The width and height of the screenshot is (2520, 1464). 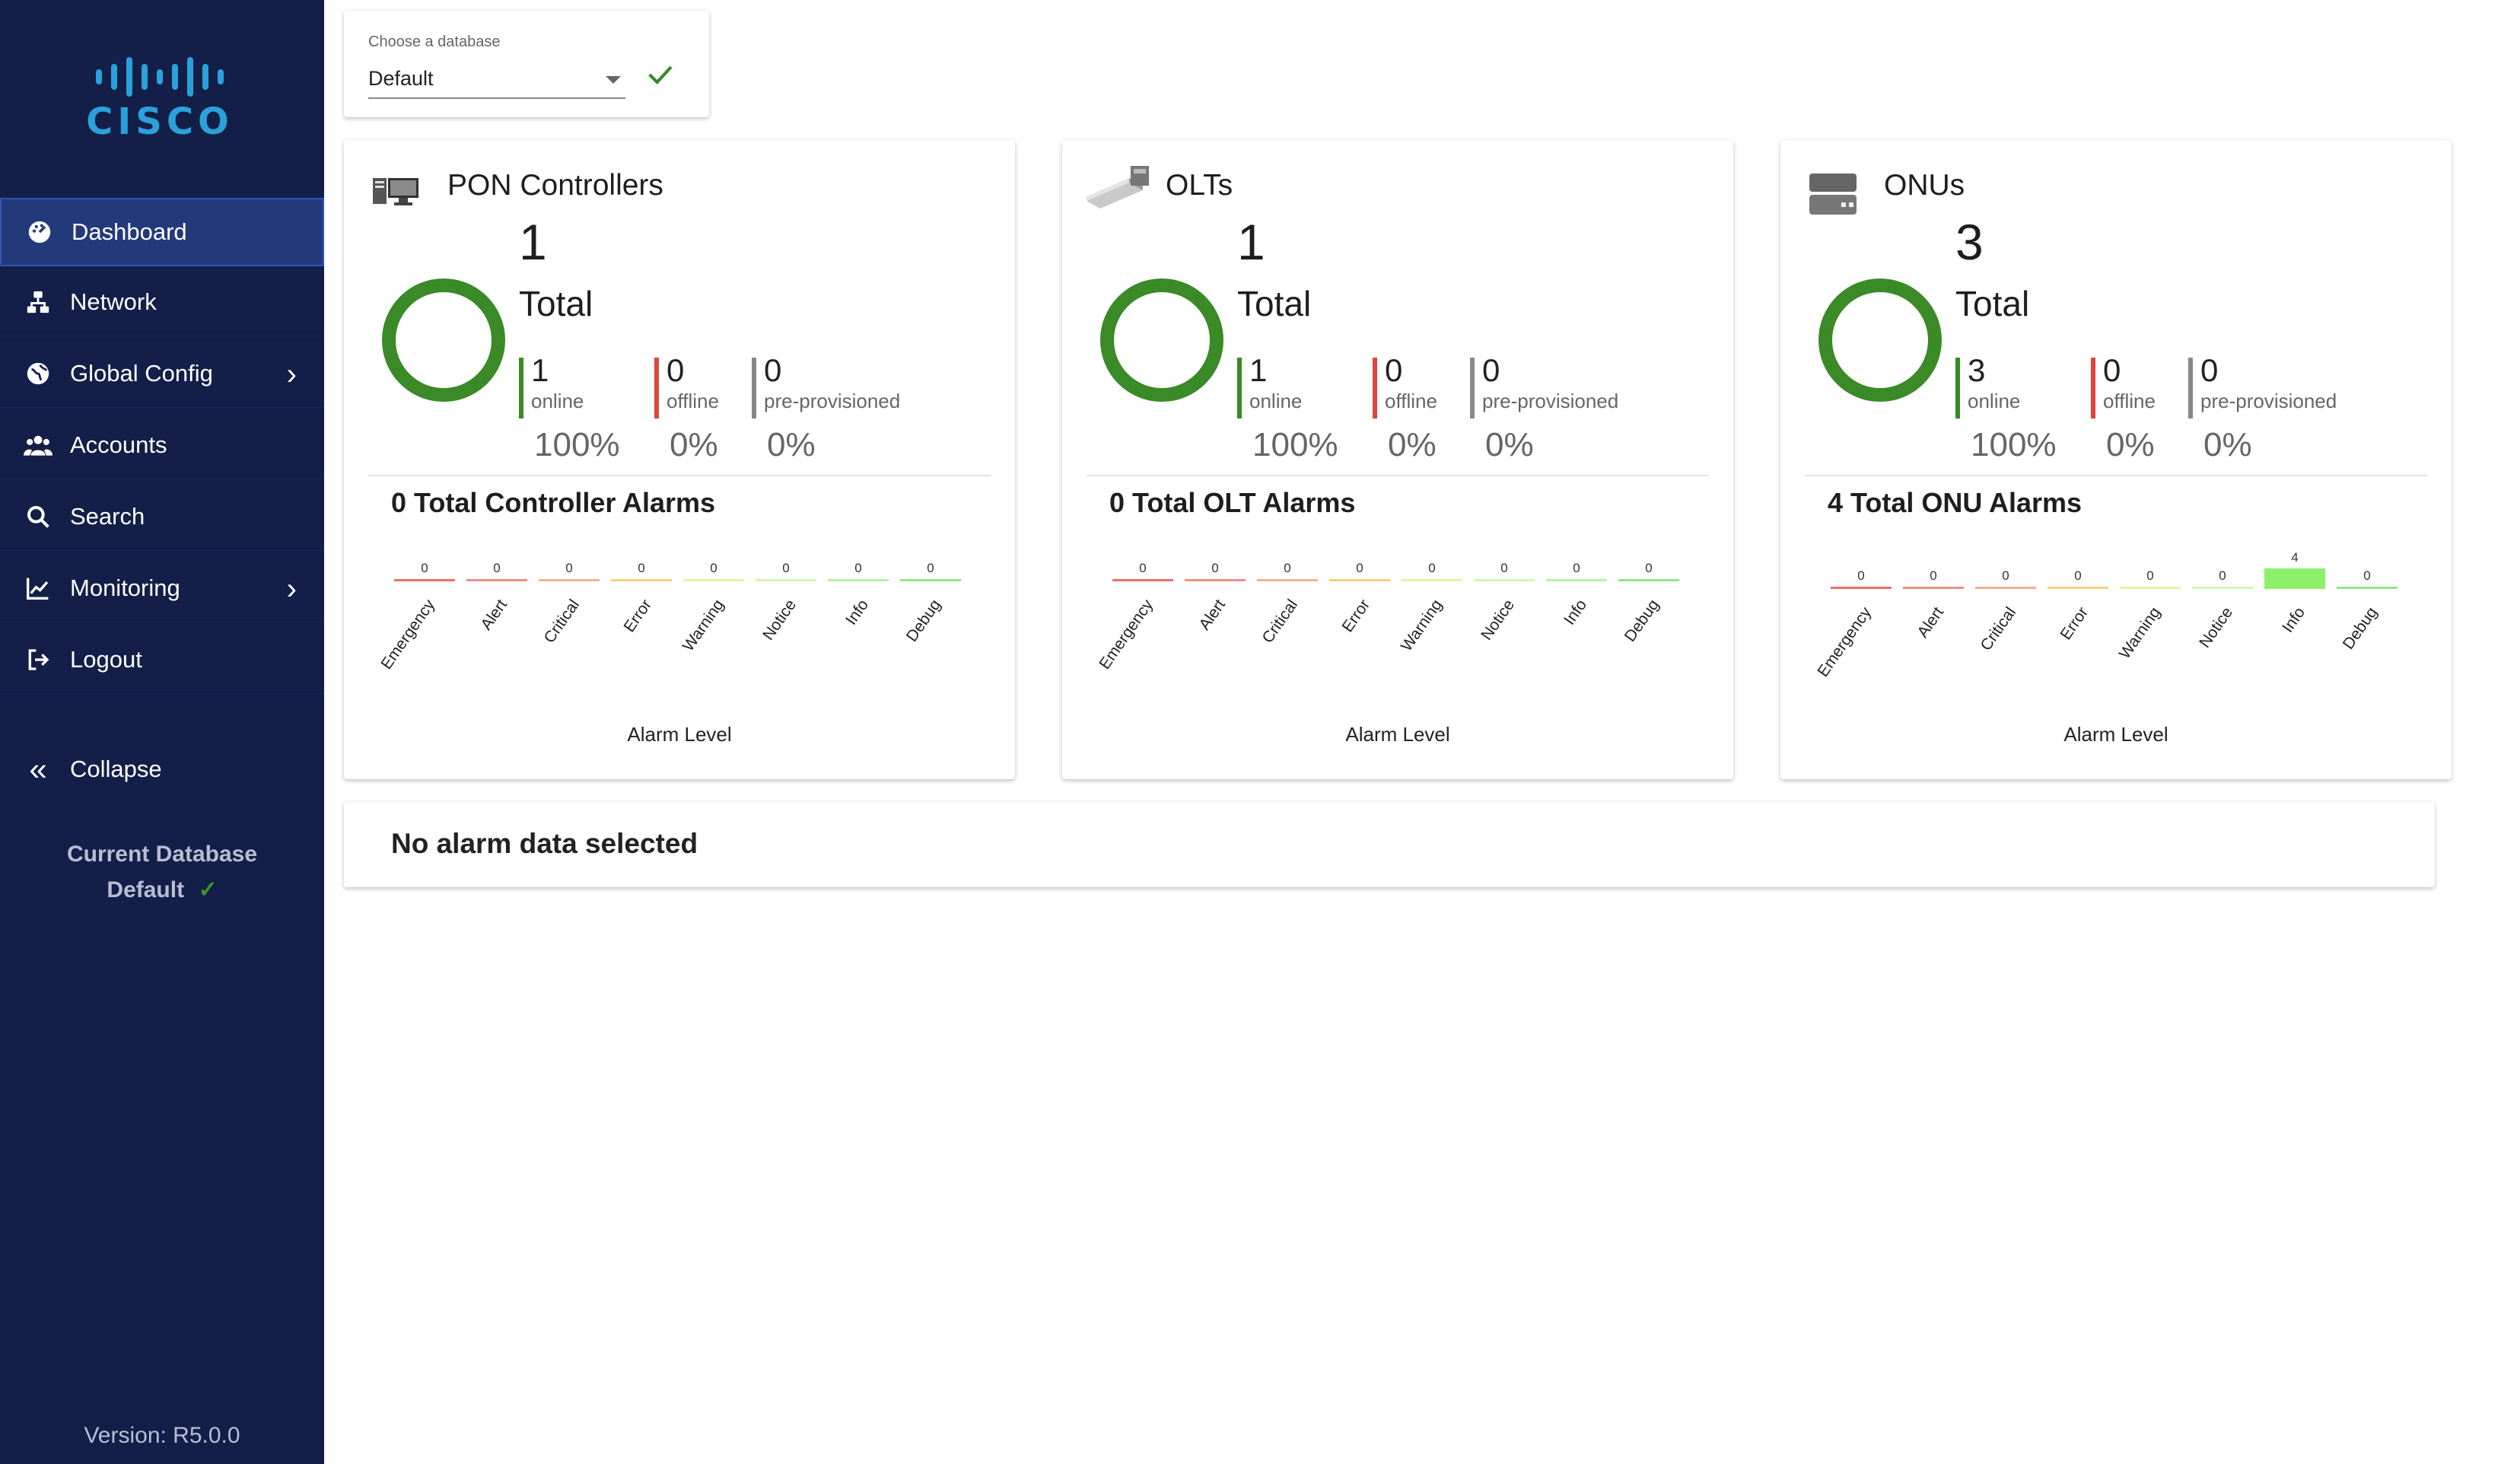 I want to click on sidebar-item-global-config: Global Config ›, so click(x=162, y=373).